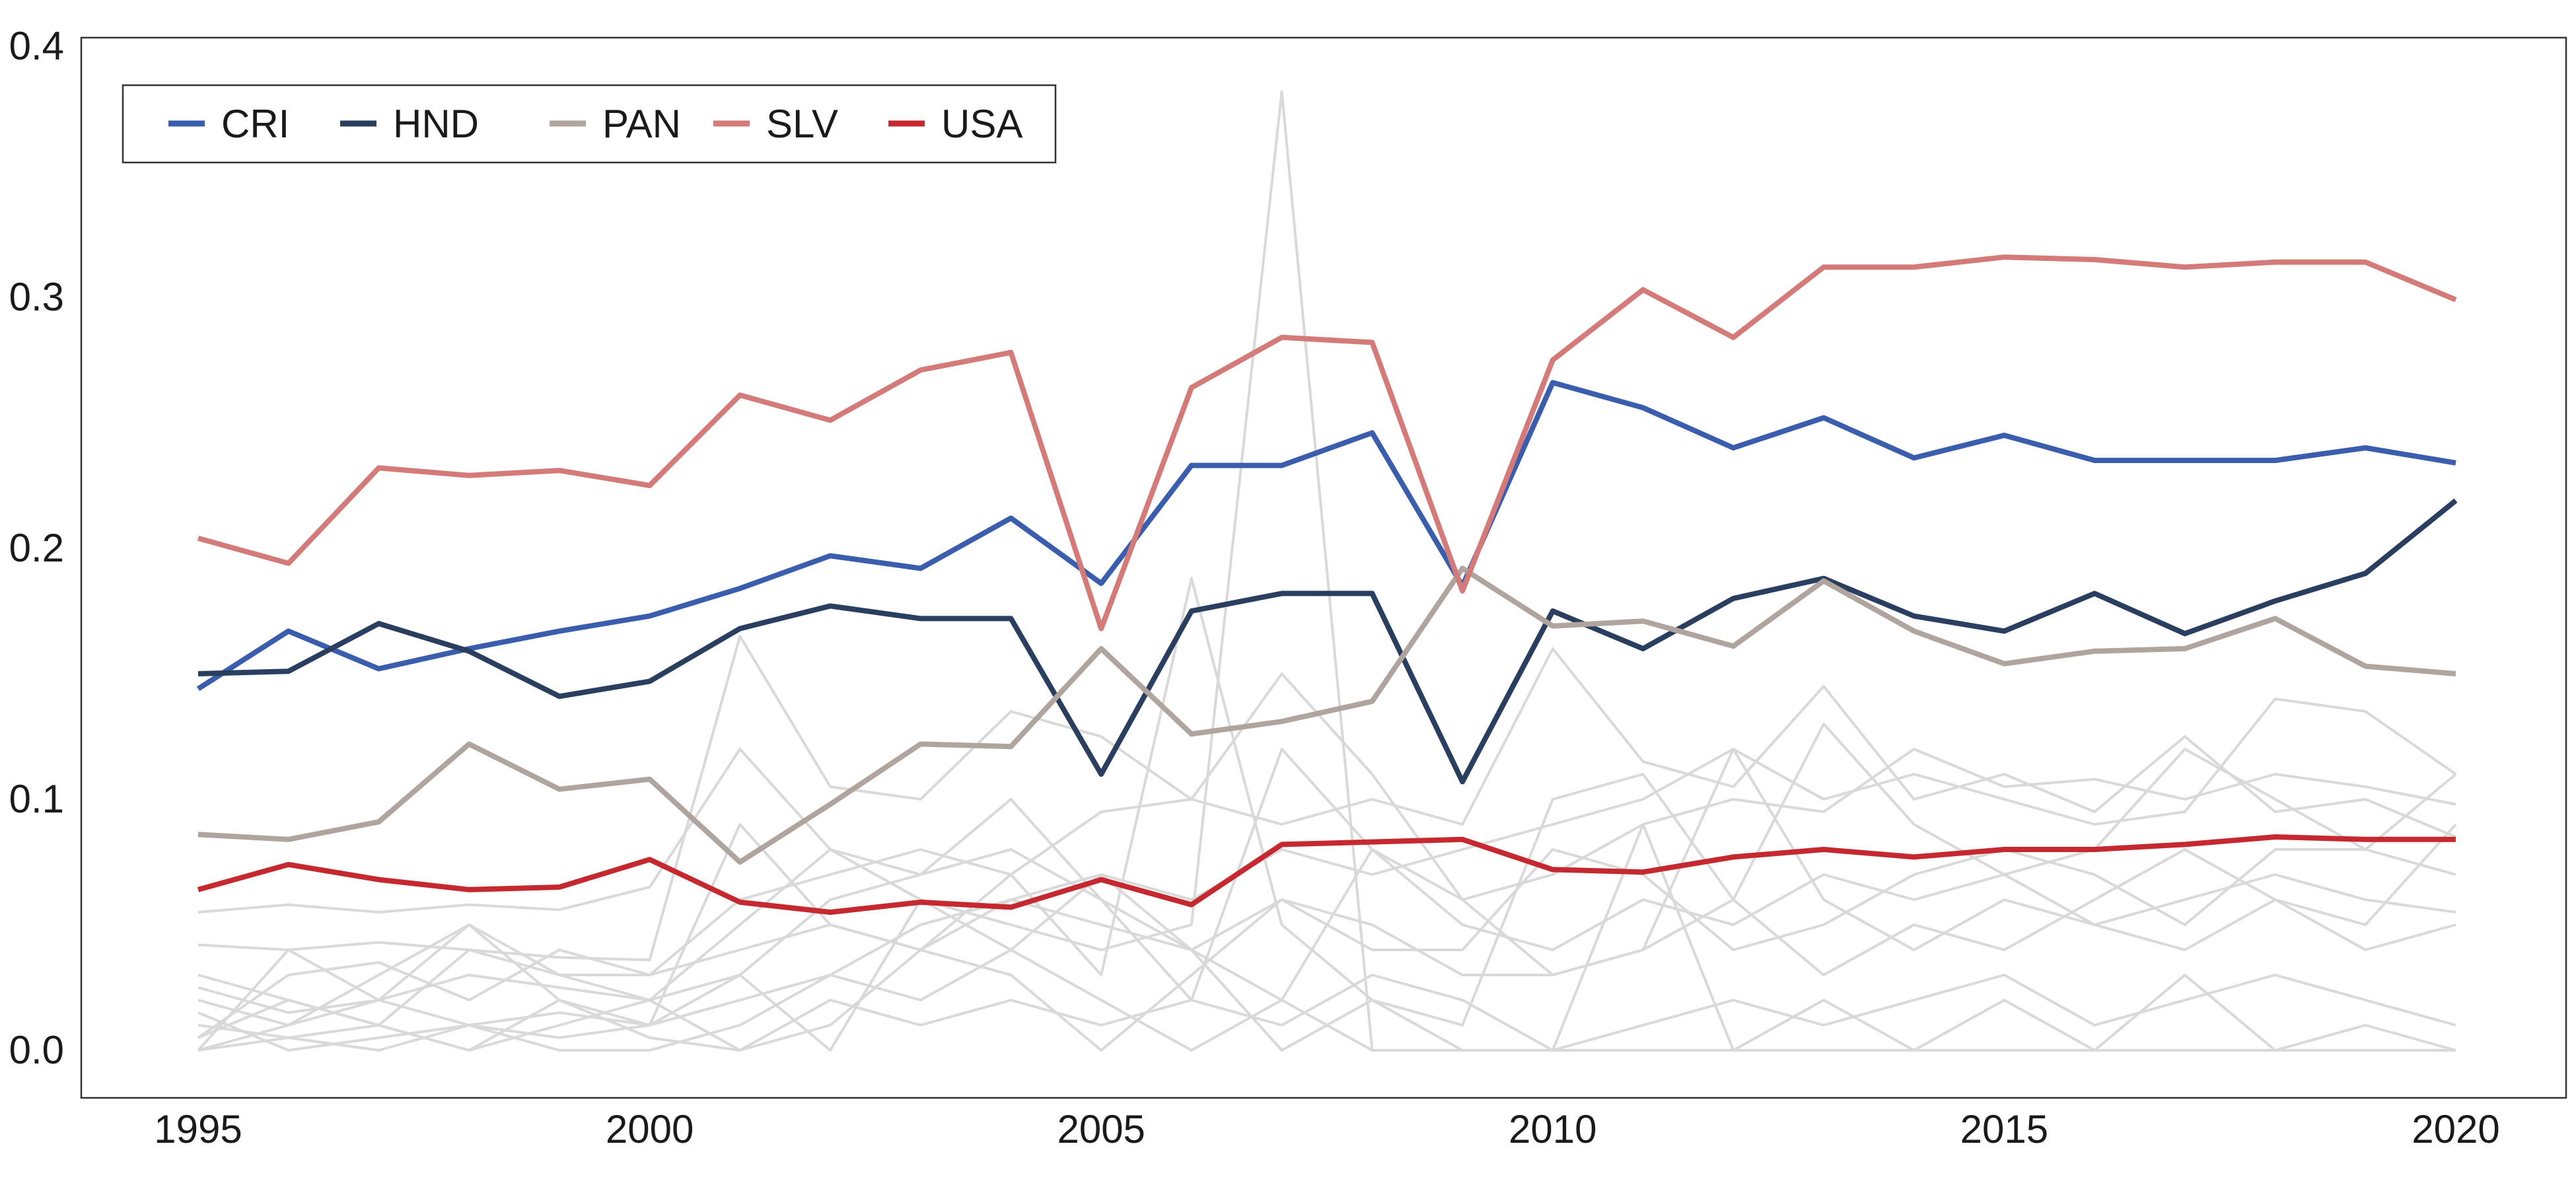  I want to click on y-tick-label: 0.3, so click(36, 297).